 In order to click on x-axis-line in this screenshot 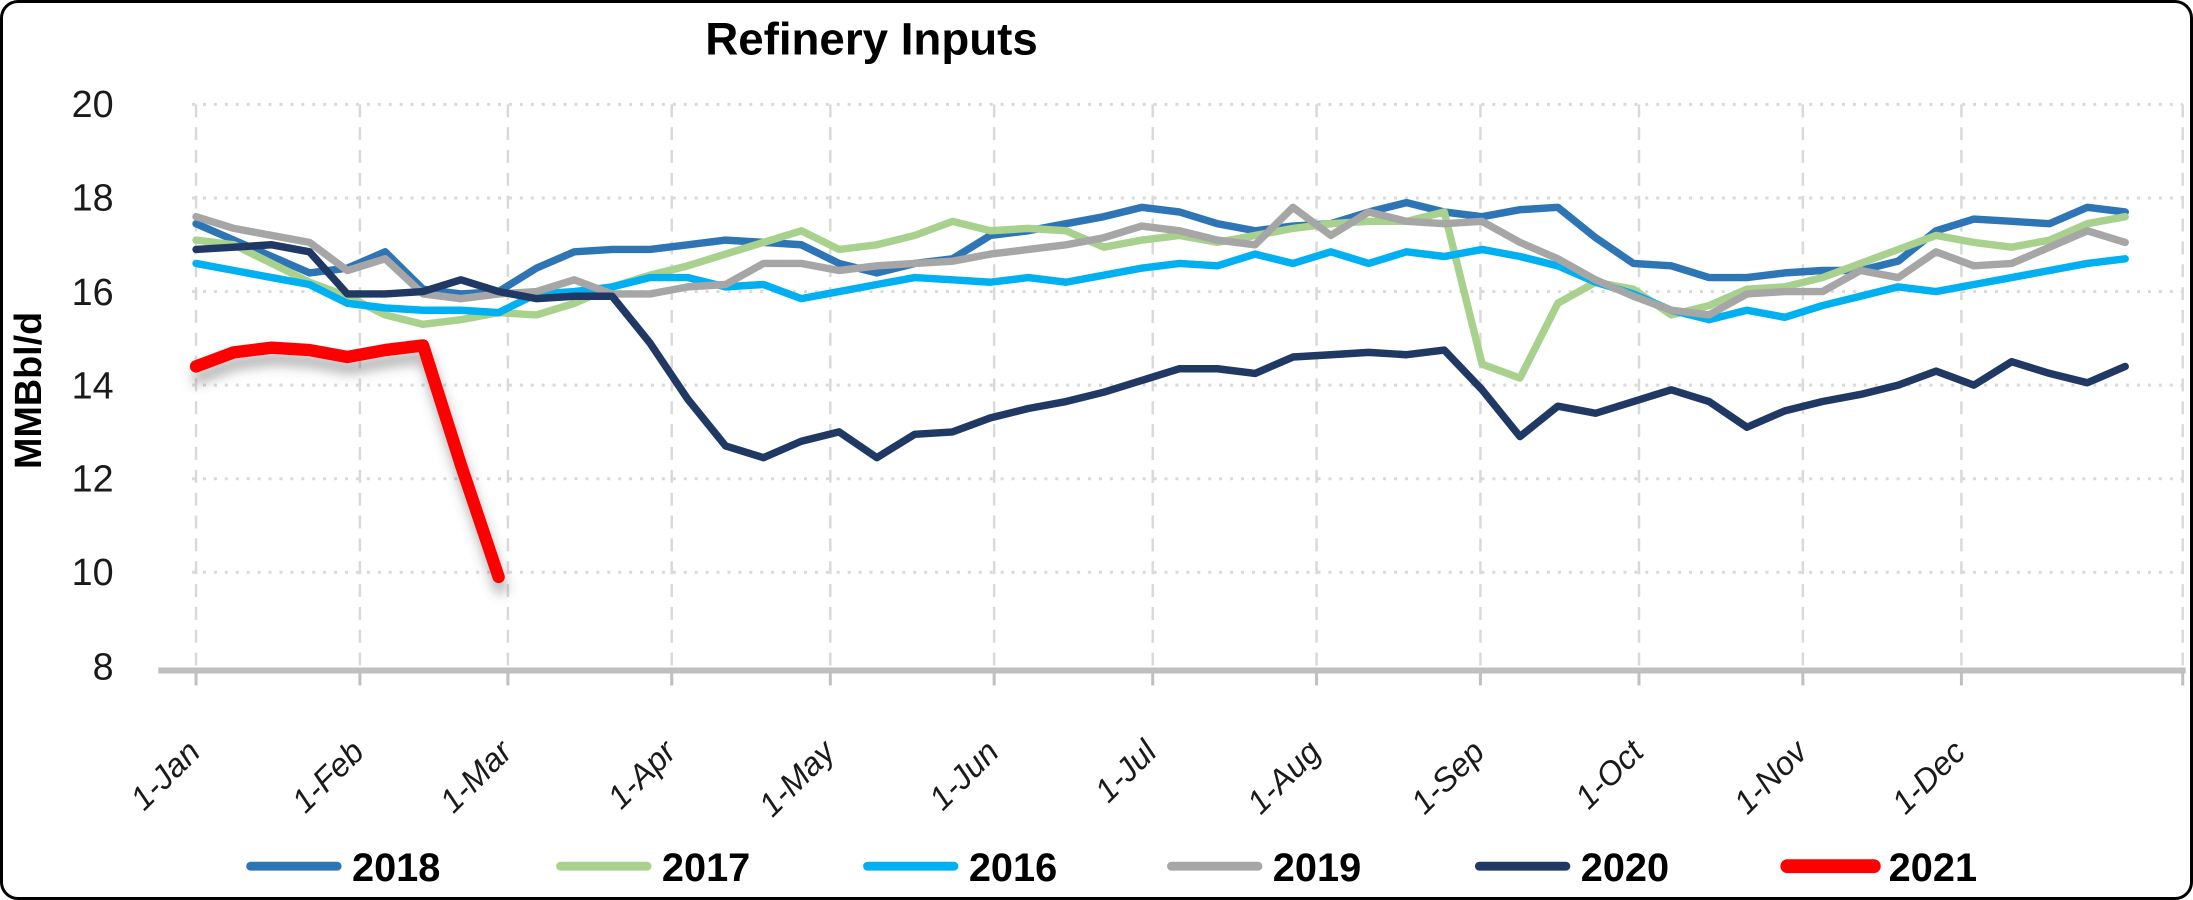, I will do `click(1172, 676)`.